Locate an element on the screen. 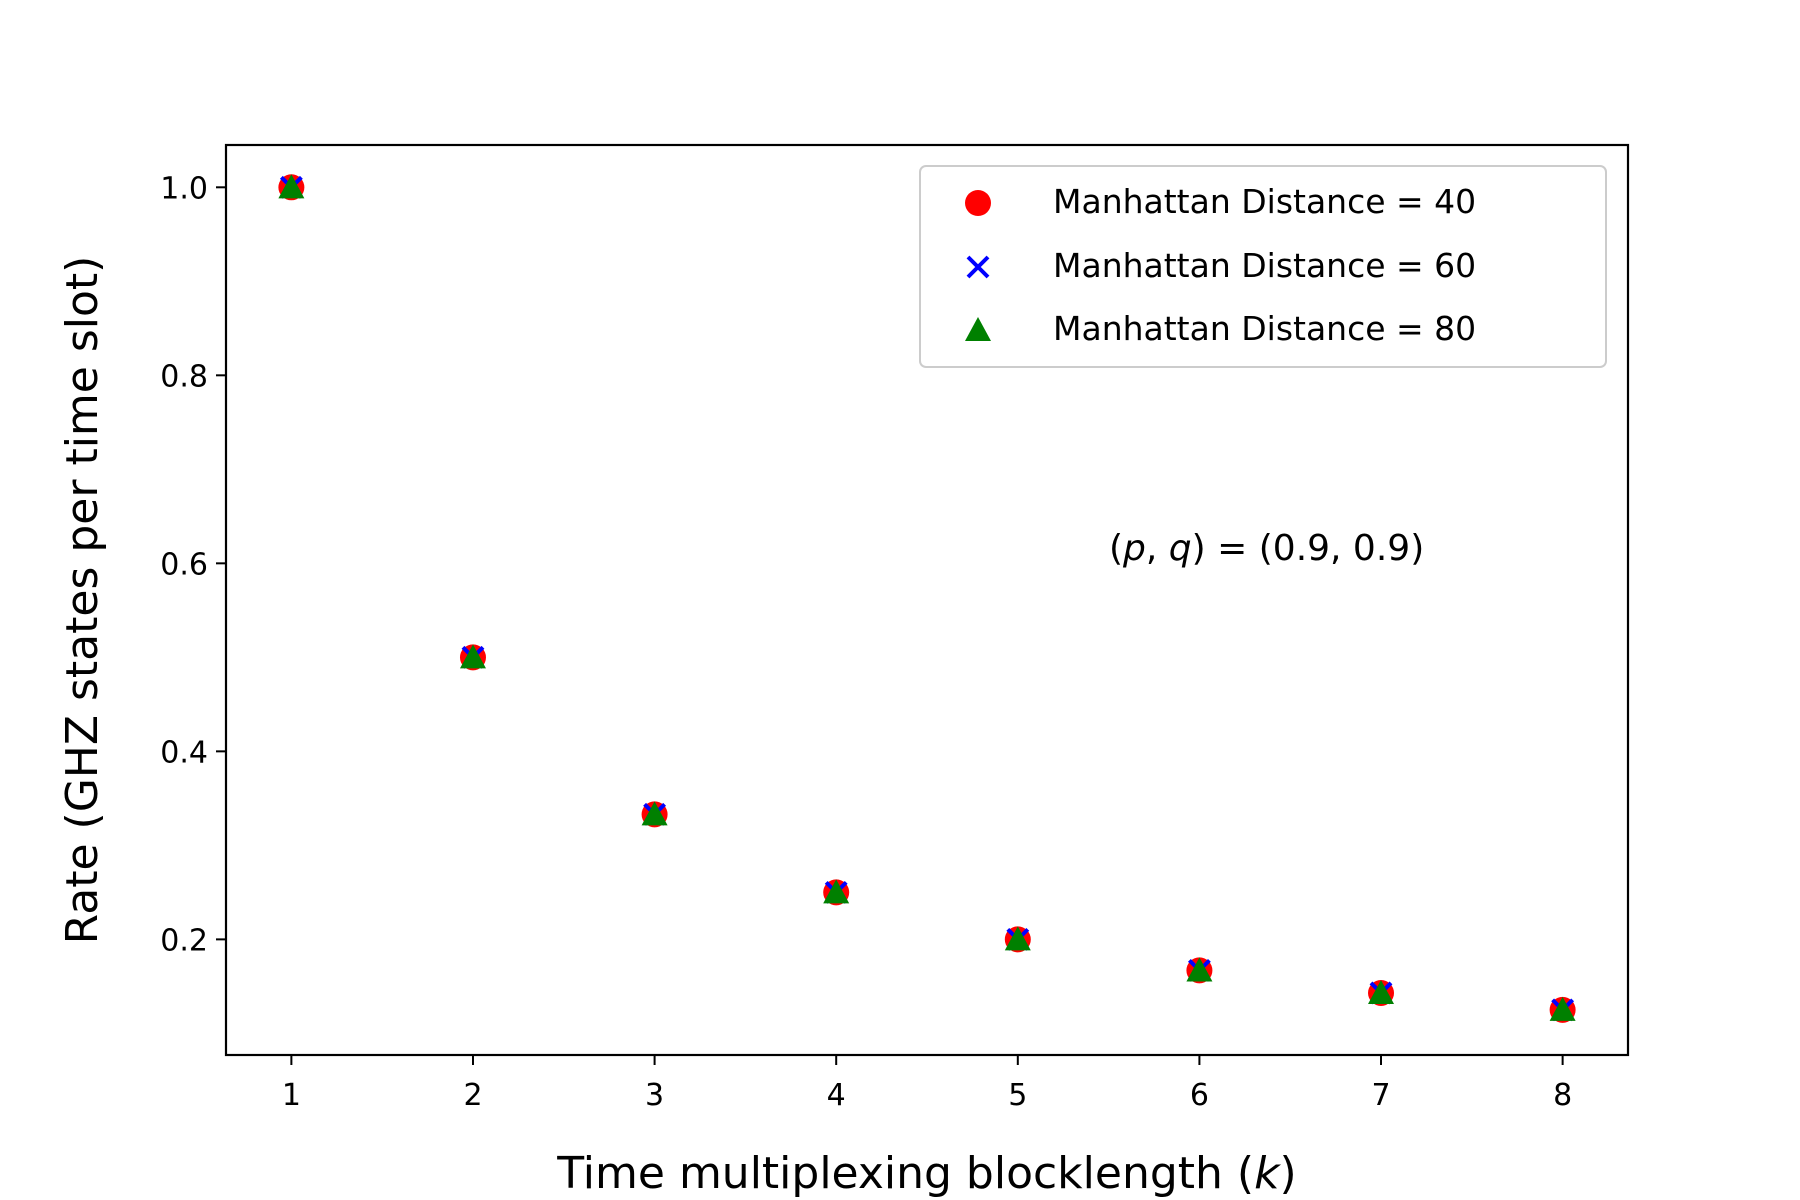 This screenshot has width=1800, height=1200. y-tick-label: 0.8 is located at coordinates (184, 376).